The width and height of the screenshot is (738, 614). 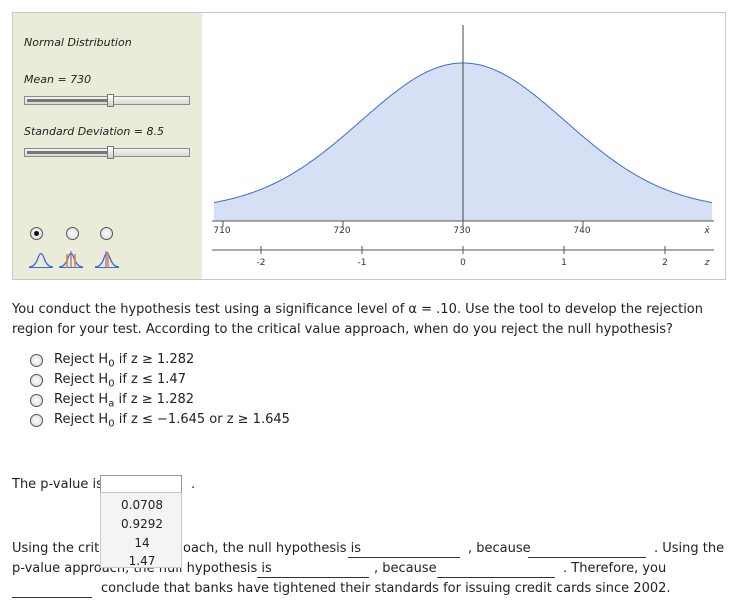 What do you see at coordinates (689, 548) in the screenshot?
I see `conclusion-line1-end: . Using the` at bounding box center [689, 548].